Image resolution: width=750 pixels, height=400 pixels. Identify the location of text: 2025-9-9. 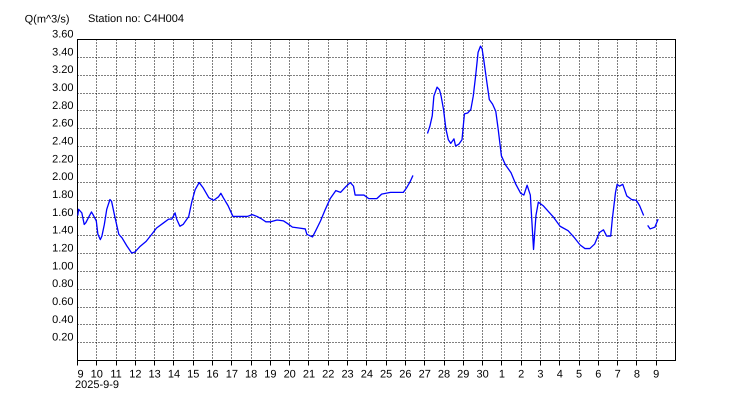
(97, 385).